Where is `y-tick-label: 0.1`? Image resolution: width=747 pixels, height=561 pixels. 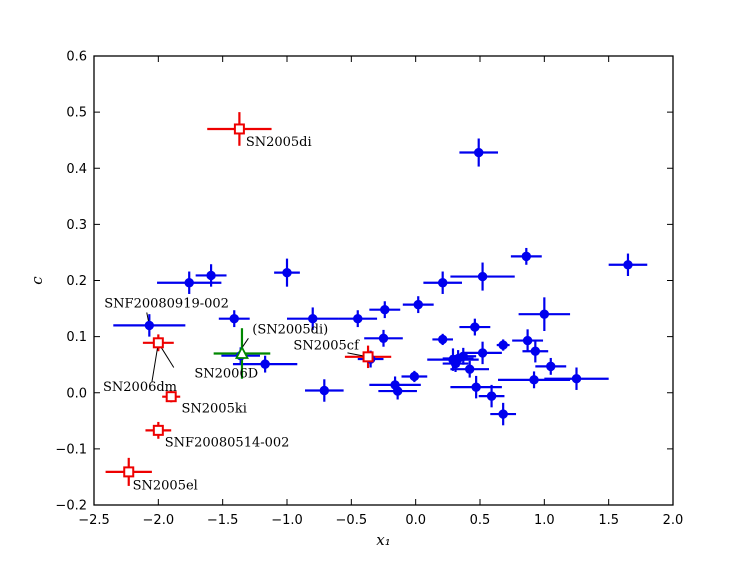
y-tick-label: 0.1 is located at coordinates (76, 337).